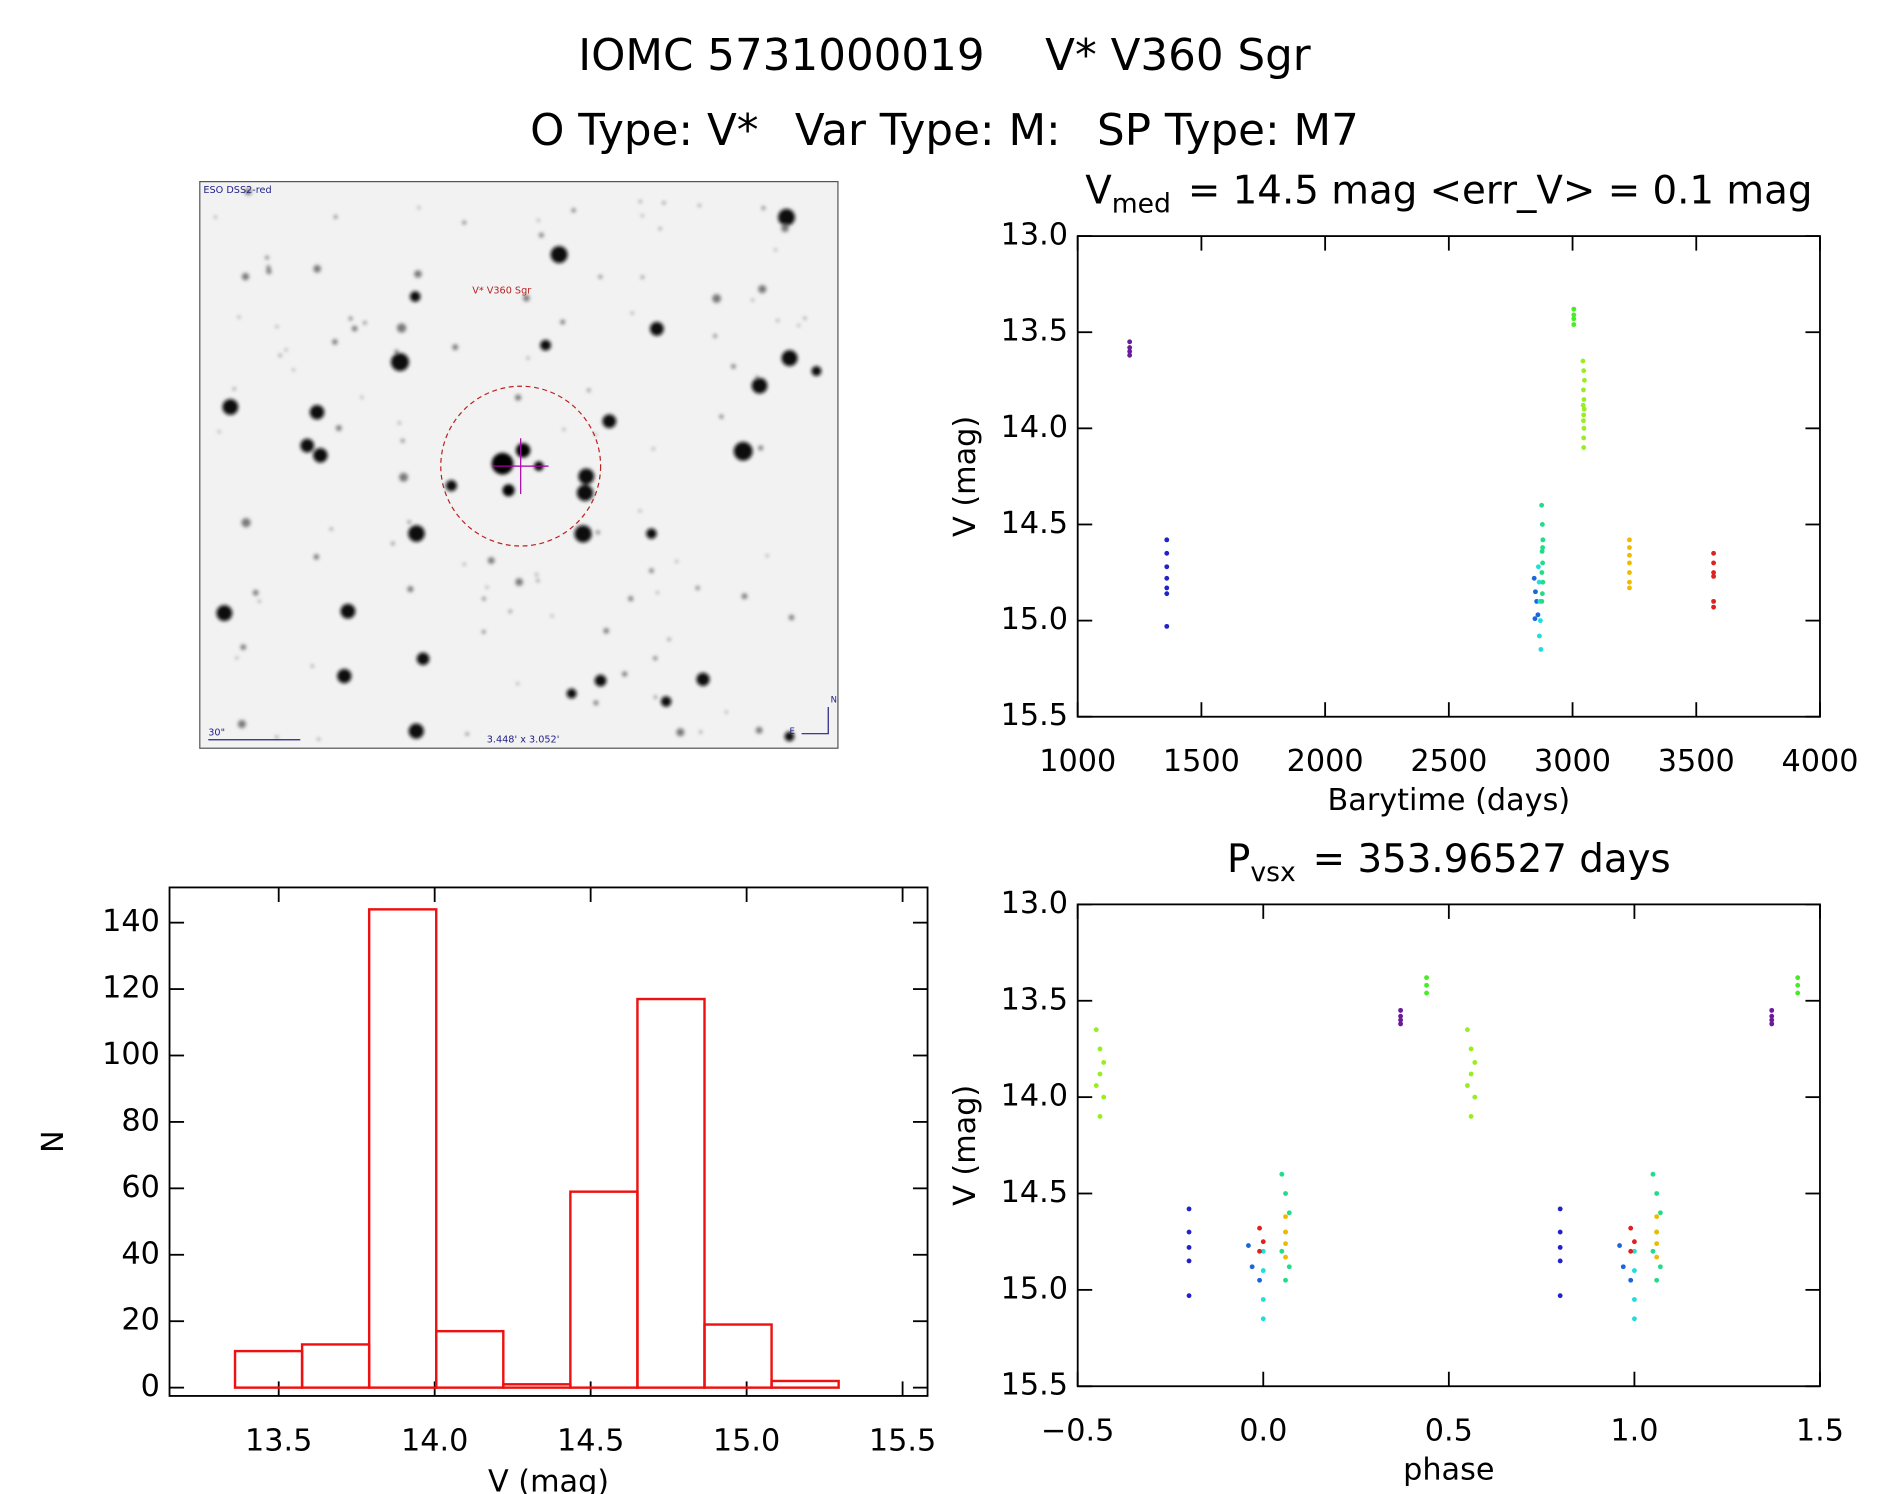 The height and width of the screenshot is (1494, 1889). Describe the element at coordinates (644, 131) in the screenshot. I see `otype: O Type: V*` at that location.